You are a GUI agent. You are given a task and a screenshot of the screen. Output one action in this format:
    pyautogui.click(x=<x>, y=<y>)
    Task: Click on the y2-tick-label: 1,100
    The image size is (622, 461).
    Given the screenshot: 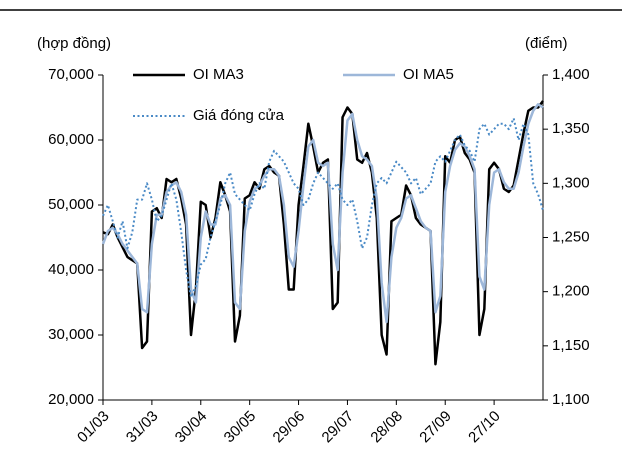 What is the action you would take?
    pyautogui.click(x=571, y=399)
    